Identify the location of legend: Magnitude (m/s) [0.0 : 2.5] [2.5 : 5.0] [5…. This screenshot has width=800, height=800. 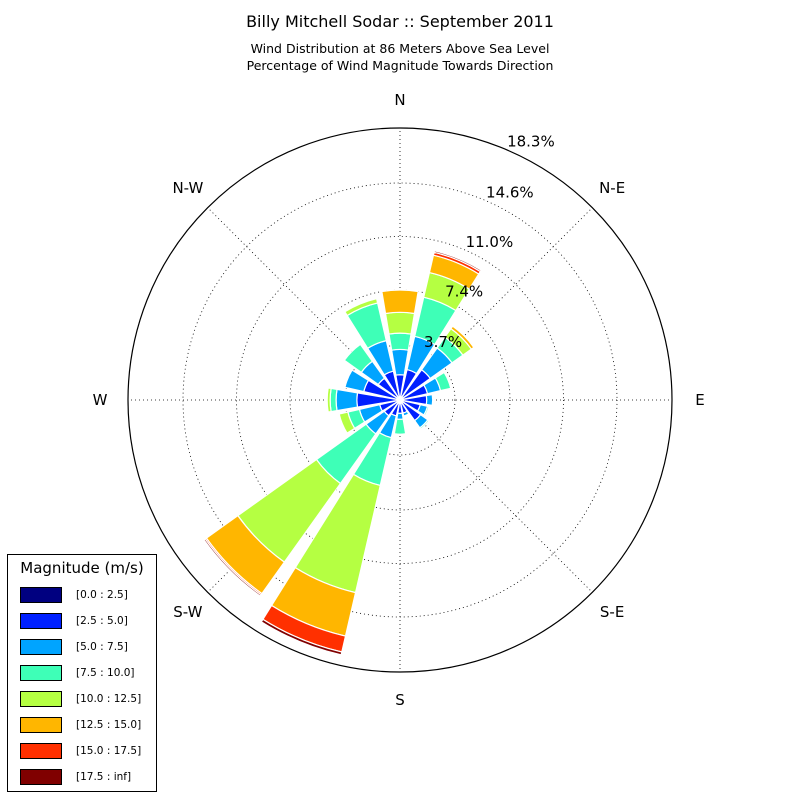
(82, 673).